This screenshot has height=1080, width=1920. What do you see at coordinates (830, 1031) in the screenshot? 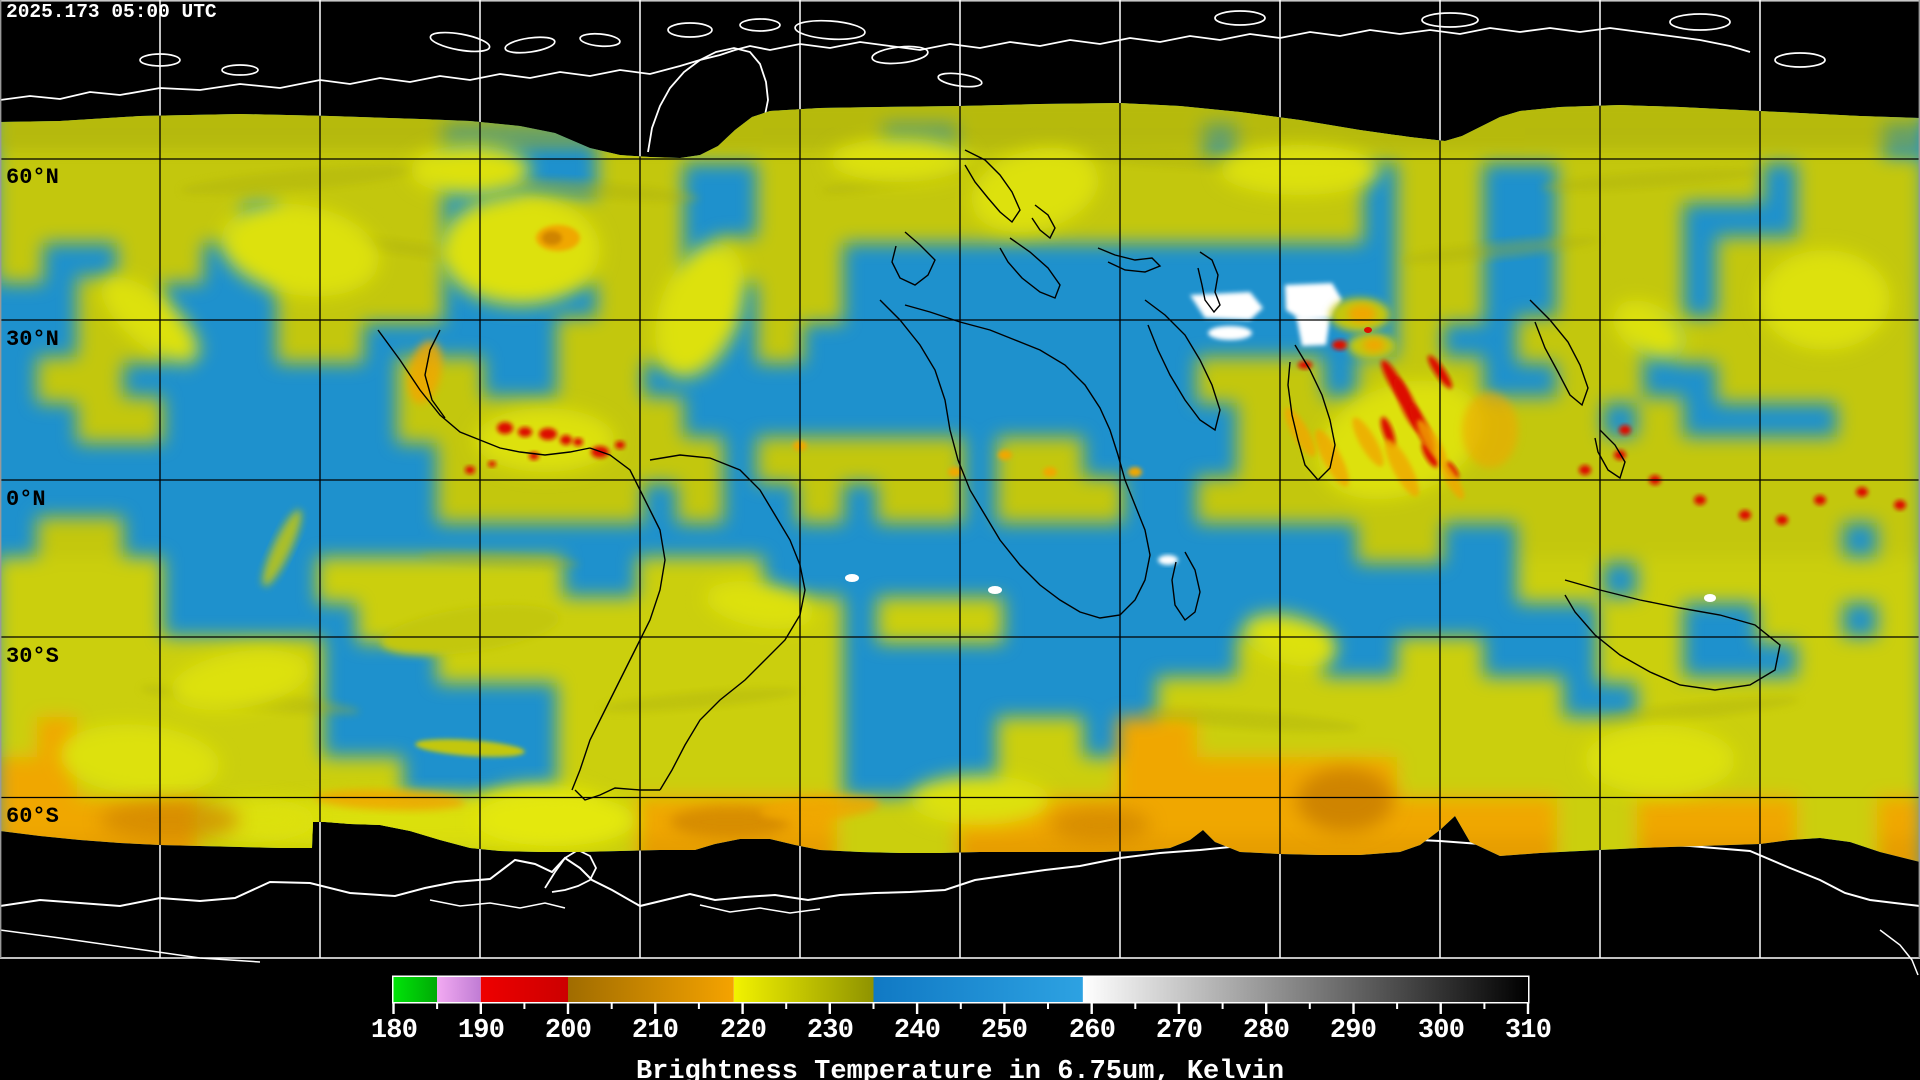
I see `svg-text: 230` at bounding box center [830, 1031].